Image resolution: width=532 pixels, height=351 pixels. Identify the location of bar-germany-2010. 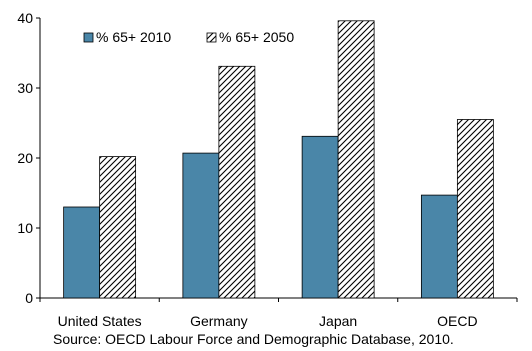
(201, 225).